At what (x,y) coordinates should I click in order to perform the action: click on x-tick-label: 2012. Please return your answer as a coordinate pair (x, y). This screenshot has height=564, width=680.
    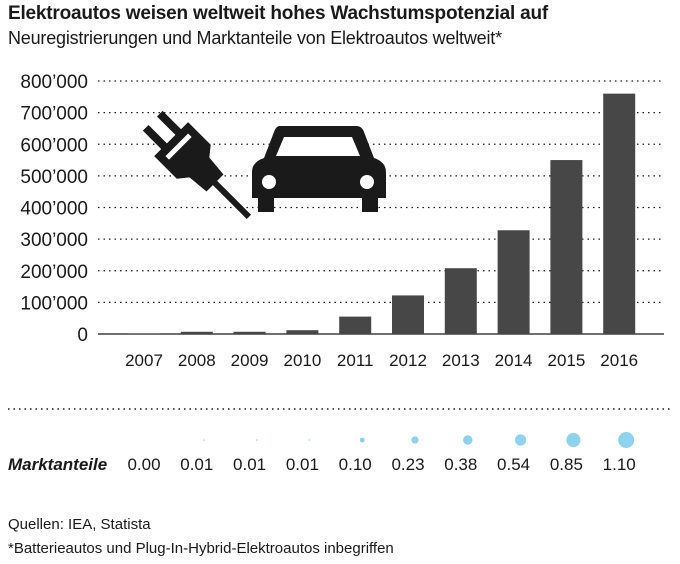
    Looking at the image, I should click on (408, 360).